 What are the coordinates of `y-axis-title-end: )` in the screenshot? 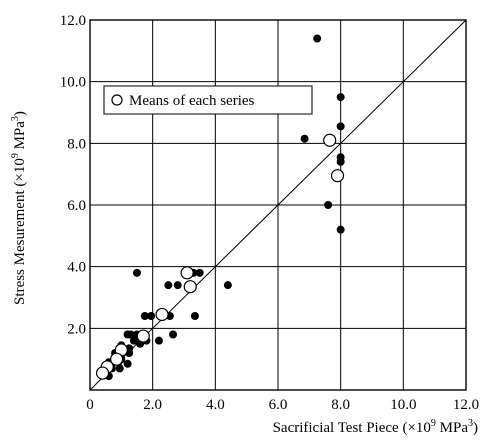 It's located at (20, 113).